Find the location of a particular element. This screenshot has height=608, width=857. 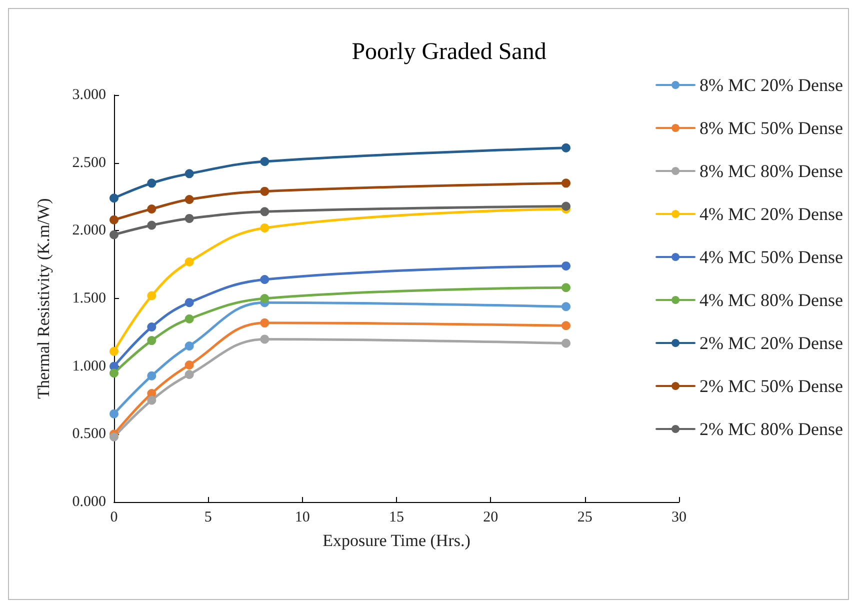

legend-label: 2% MC 20% Dense is located at coordinates (772, 343).